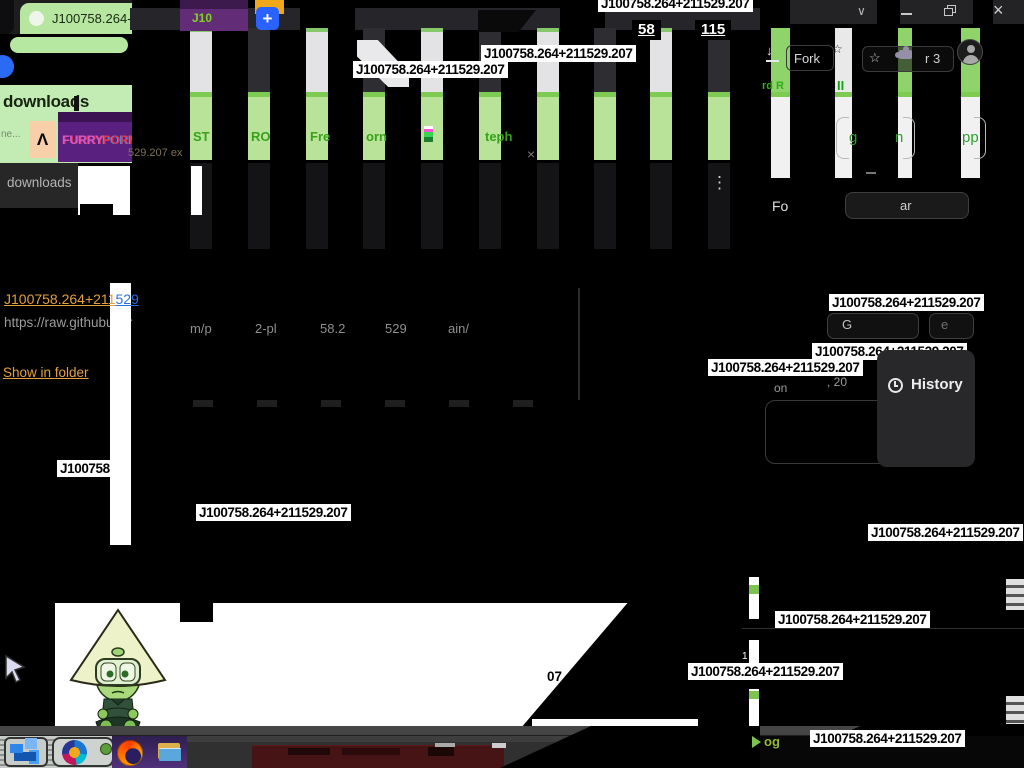  What do you see at coordinates (899, 137) in the screenshot?
I see `fragment-n: n` at bounding box center [899, 137].